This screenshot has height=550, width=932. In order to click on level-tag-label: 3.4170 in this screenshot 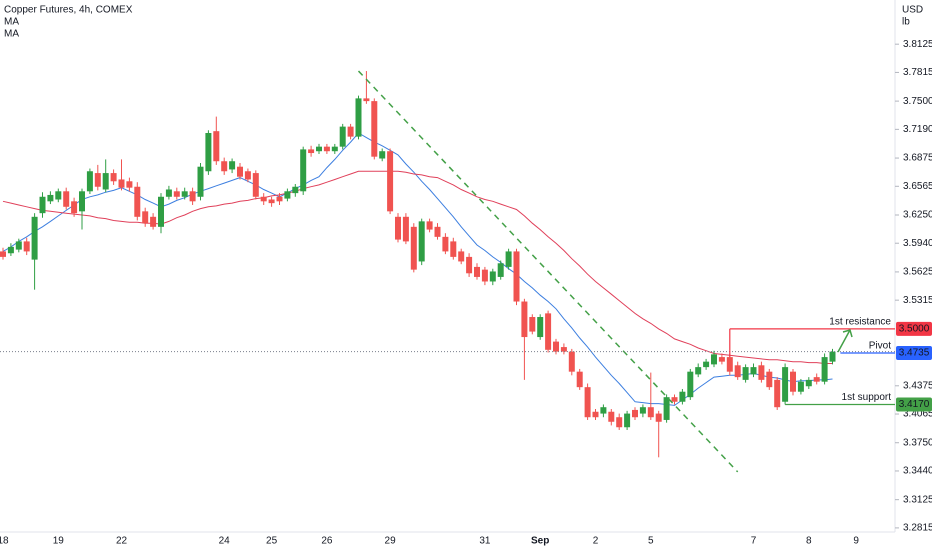, I will do `click(914, 404)`.